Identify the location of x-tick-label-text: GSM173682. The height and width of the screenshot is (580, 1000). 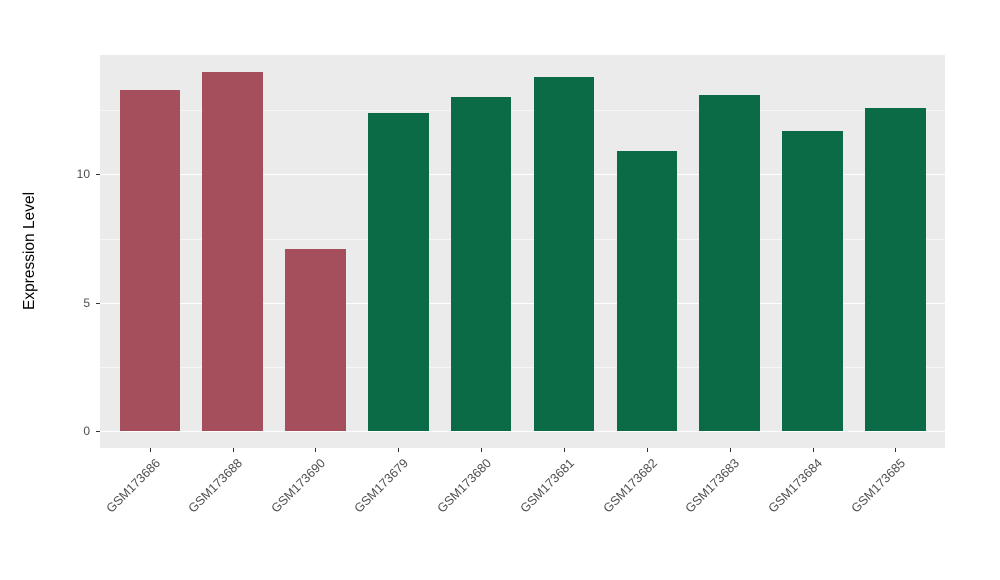
(630, 486).